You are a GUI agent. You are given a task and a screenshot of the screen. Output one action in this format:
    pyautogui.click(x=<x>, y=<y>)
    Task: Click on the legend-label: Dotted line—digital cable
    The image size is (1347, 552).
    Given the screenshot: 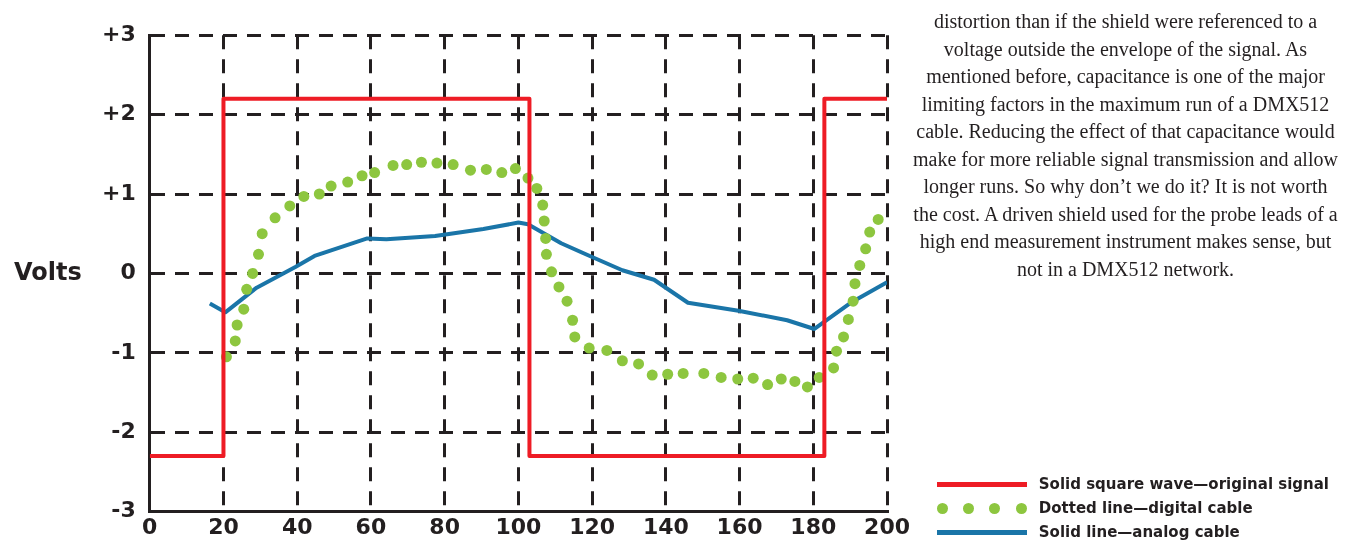 What is the action you would take?
    pyautogui.click(x=1145, y=508)
    